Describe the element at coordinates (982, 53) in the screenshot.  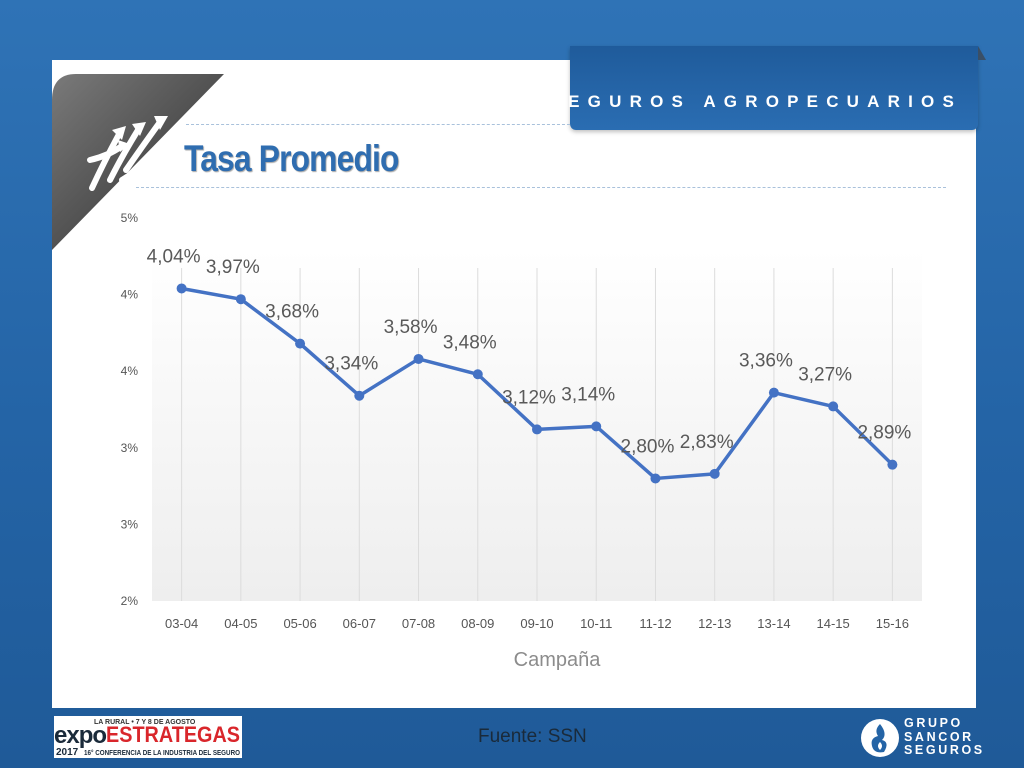
I see `banner-corner-fold` at that location.